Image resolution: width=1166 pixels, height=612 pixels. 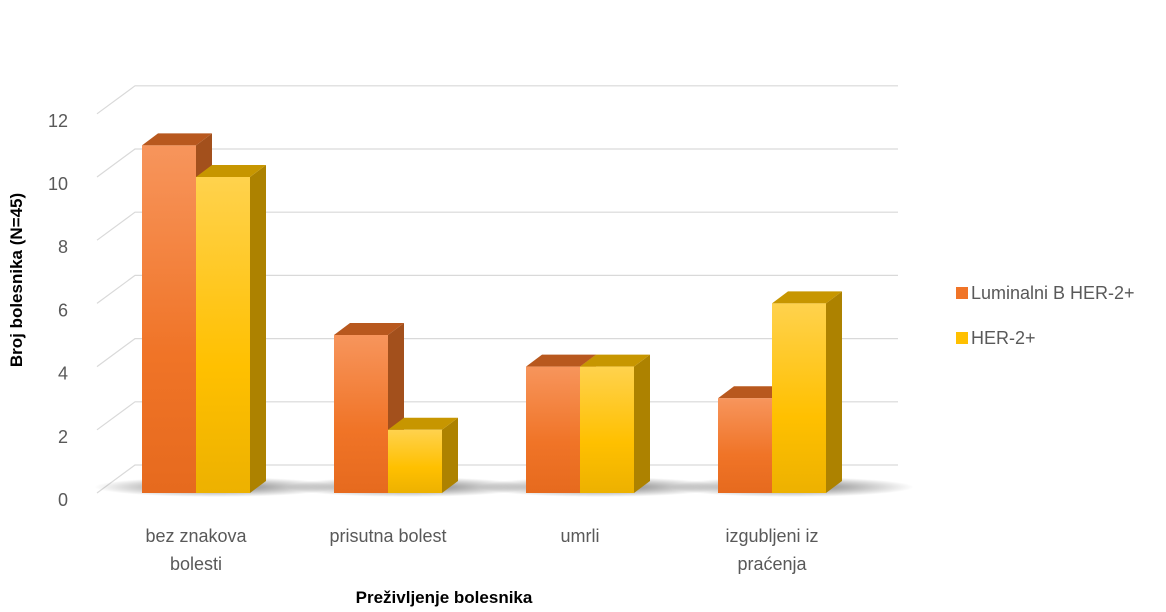 What do you see at coordinates (580, 536) in the screenshot?
I see `x-category-label: umrli` at bounding box center [580, 536].